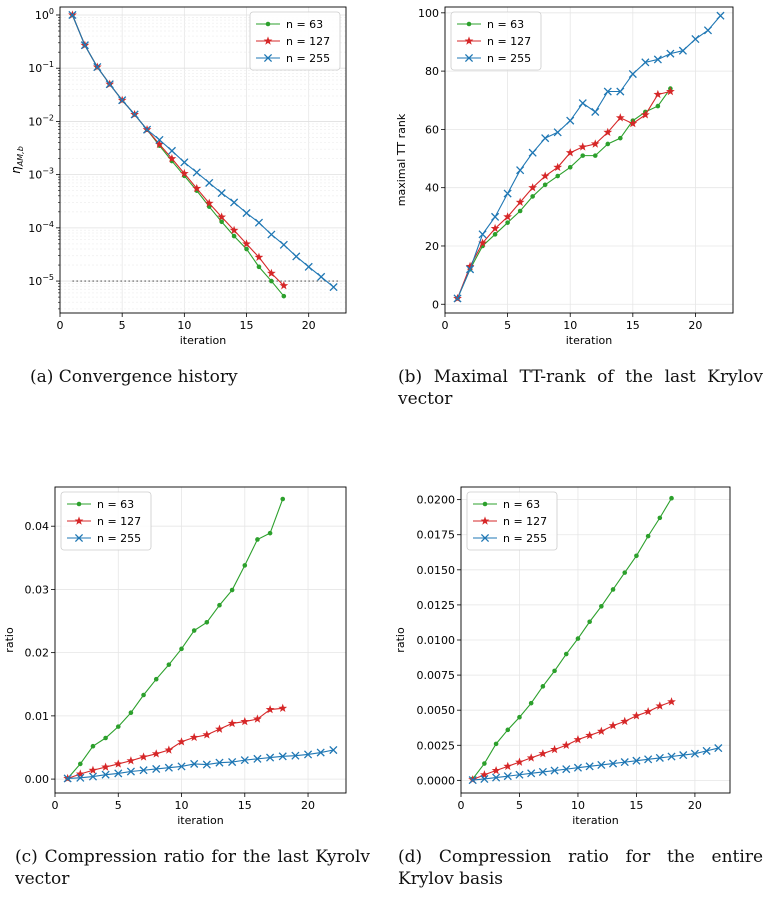 The image size is (765, 913). What do you see at coordinates (106, 521) in the screenshot?
I see `legend: n = 63 n = 127 n = 255` at bounding box center [106, 521].